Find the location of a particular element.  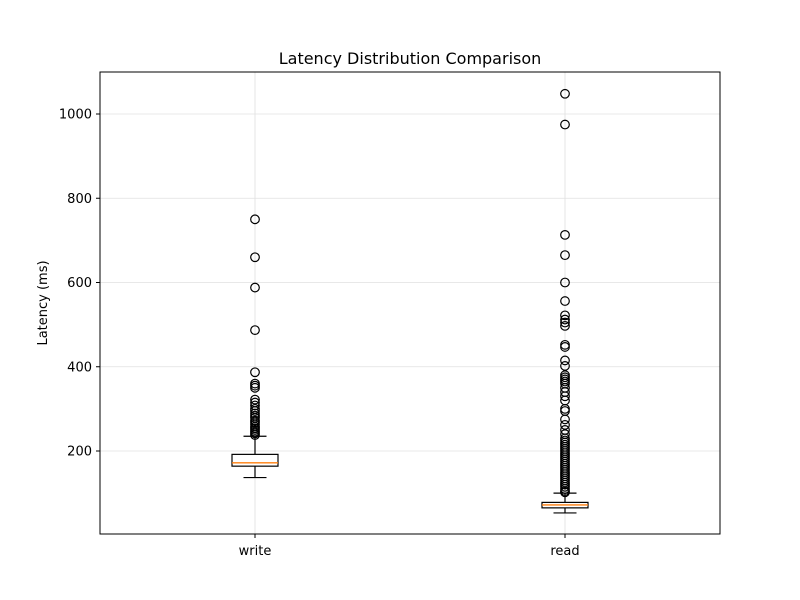

y-axis-label: Latency (ms) is located at coordinates (43, 302).